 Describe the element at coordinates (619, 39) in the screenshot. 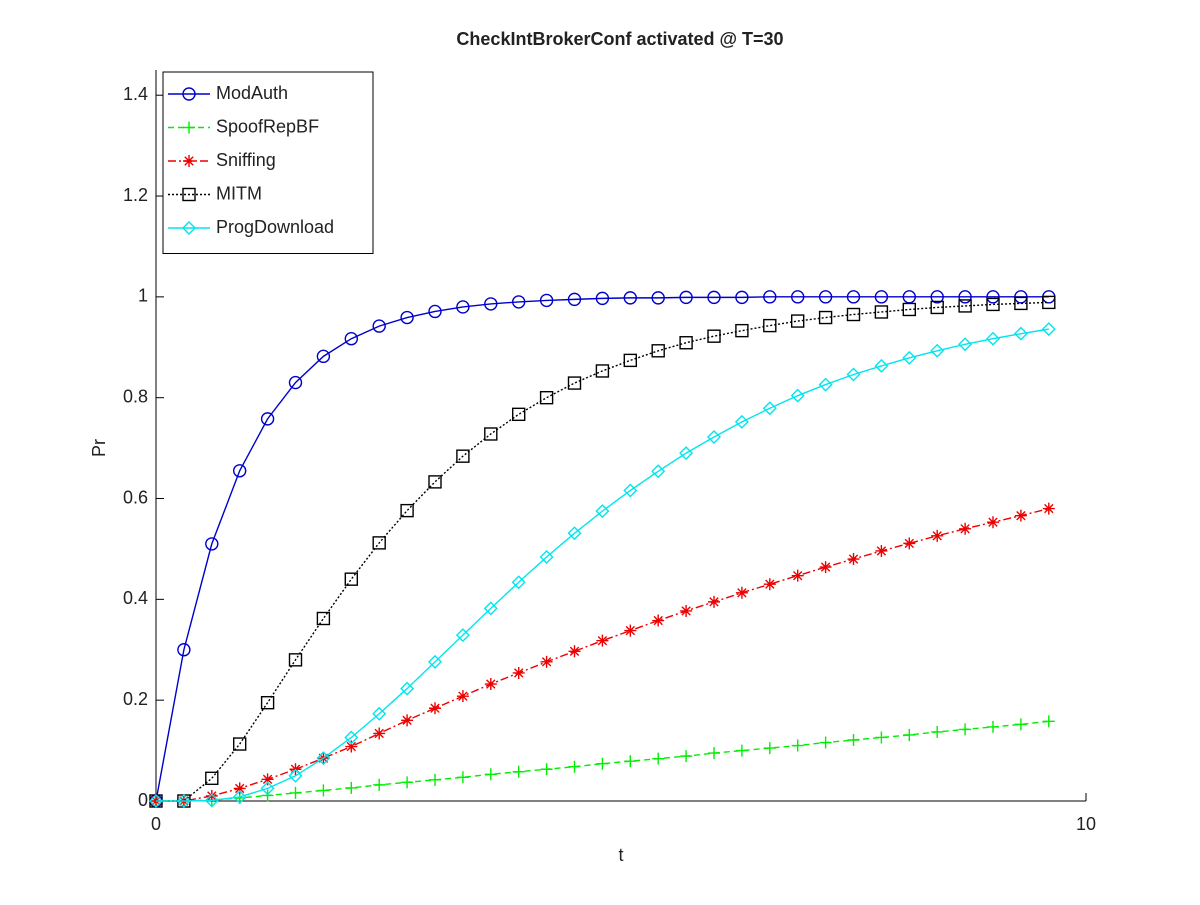

I see `chart-title: CheckIntBrokerConf activated @ T=30` at that location.